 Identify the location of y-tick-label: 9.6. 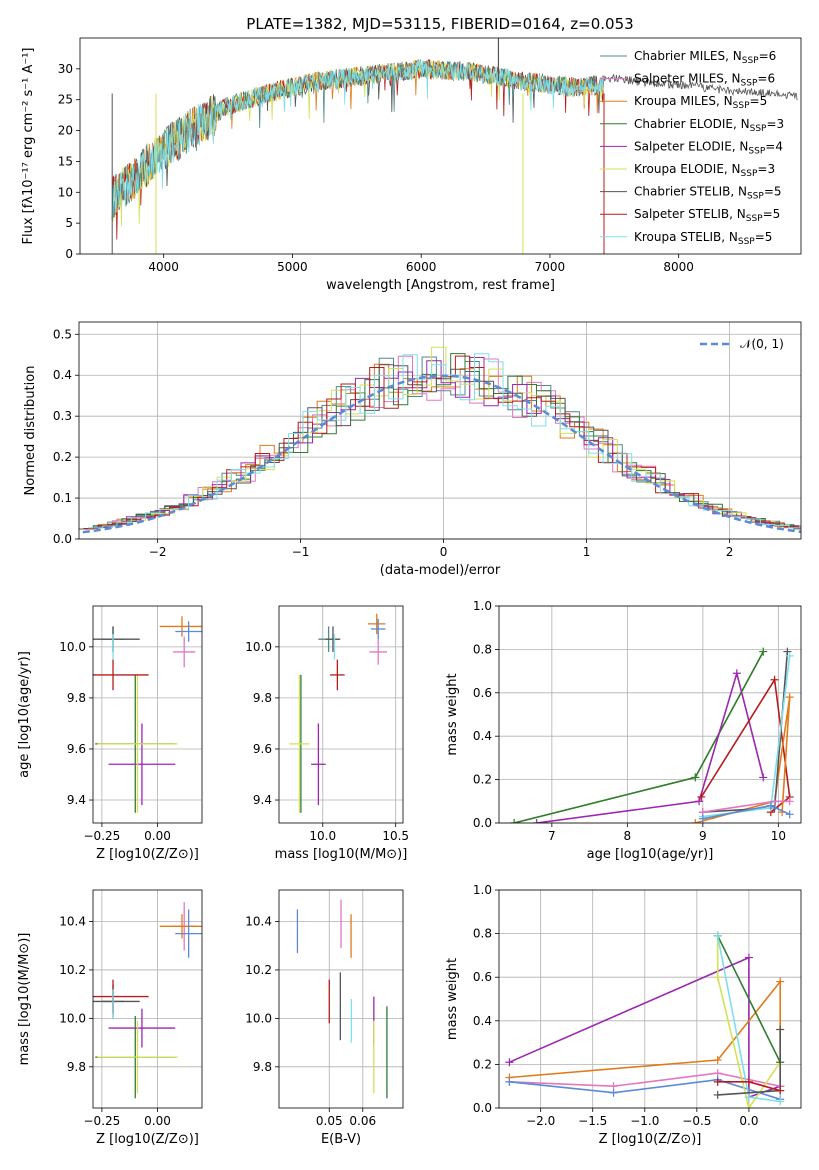
(262, 749).